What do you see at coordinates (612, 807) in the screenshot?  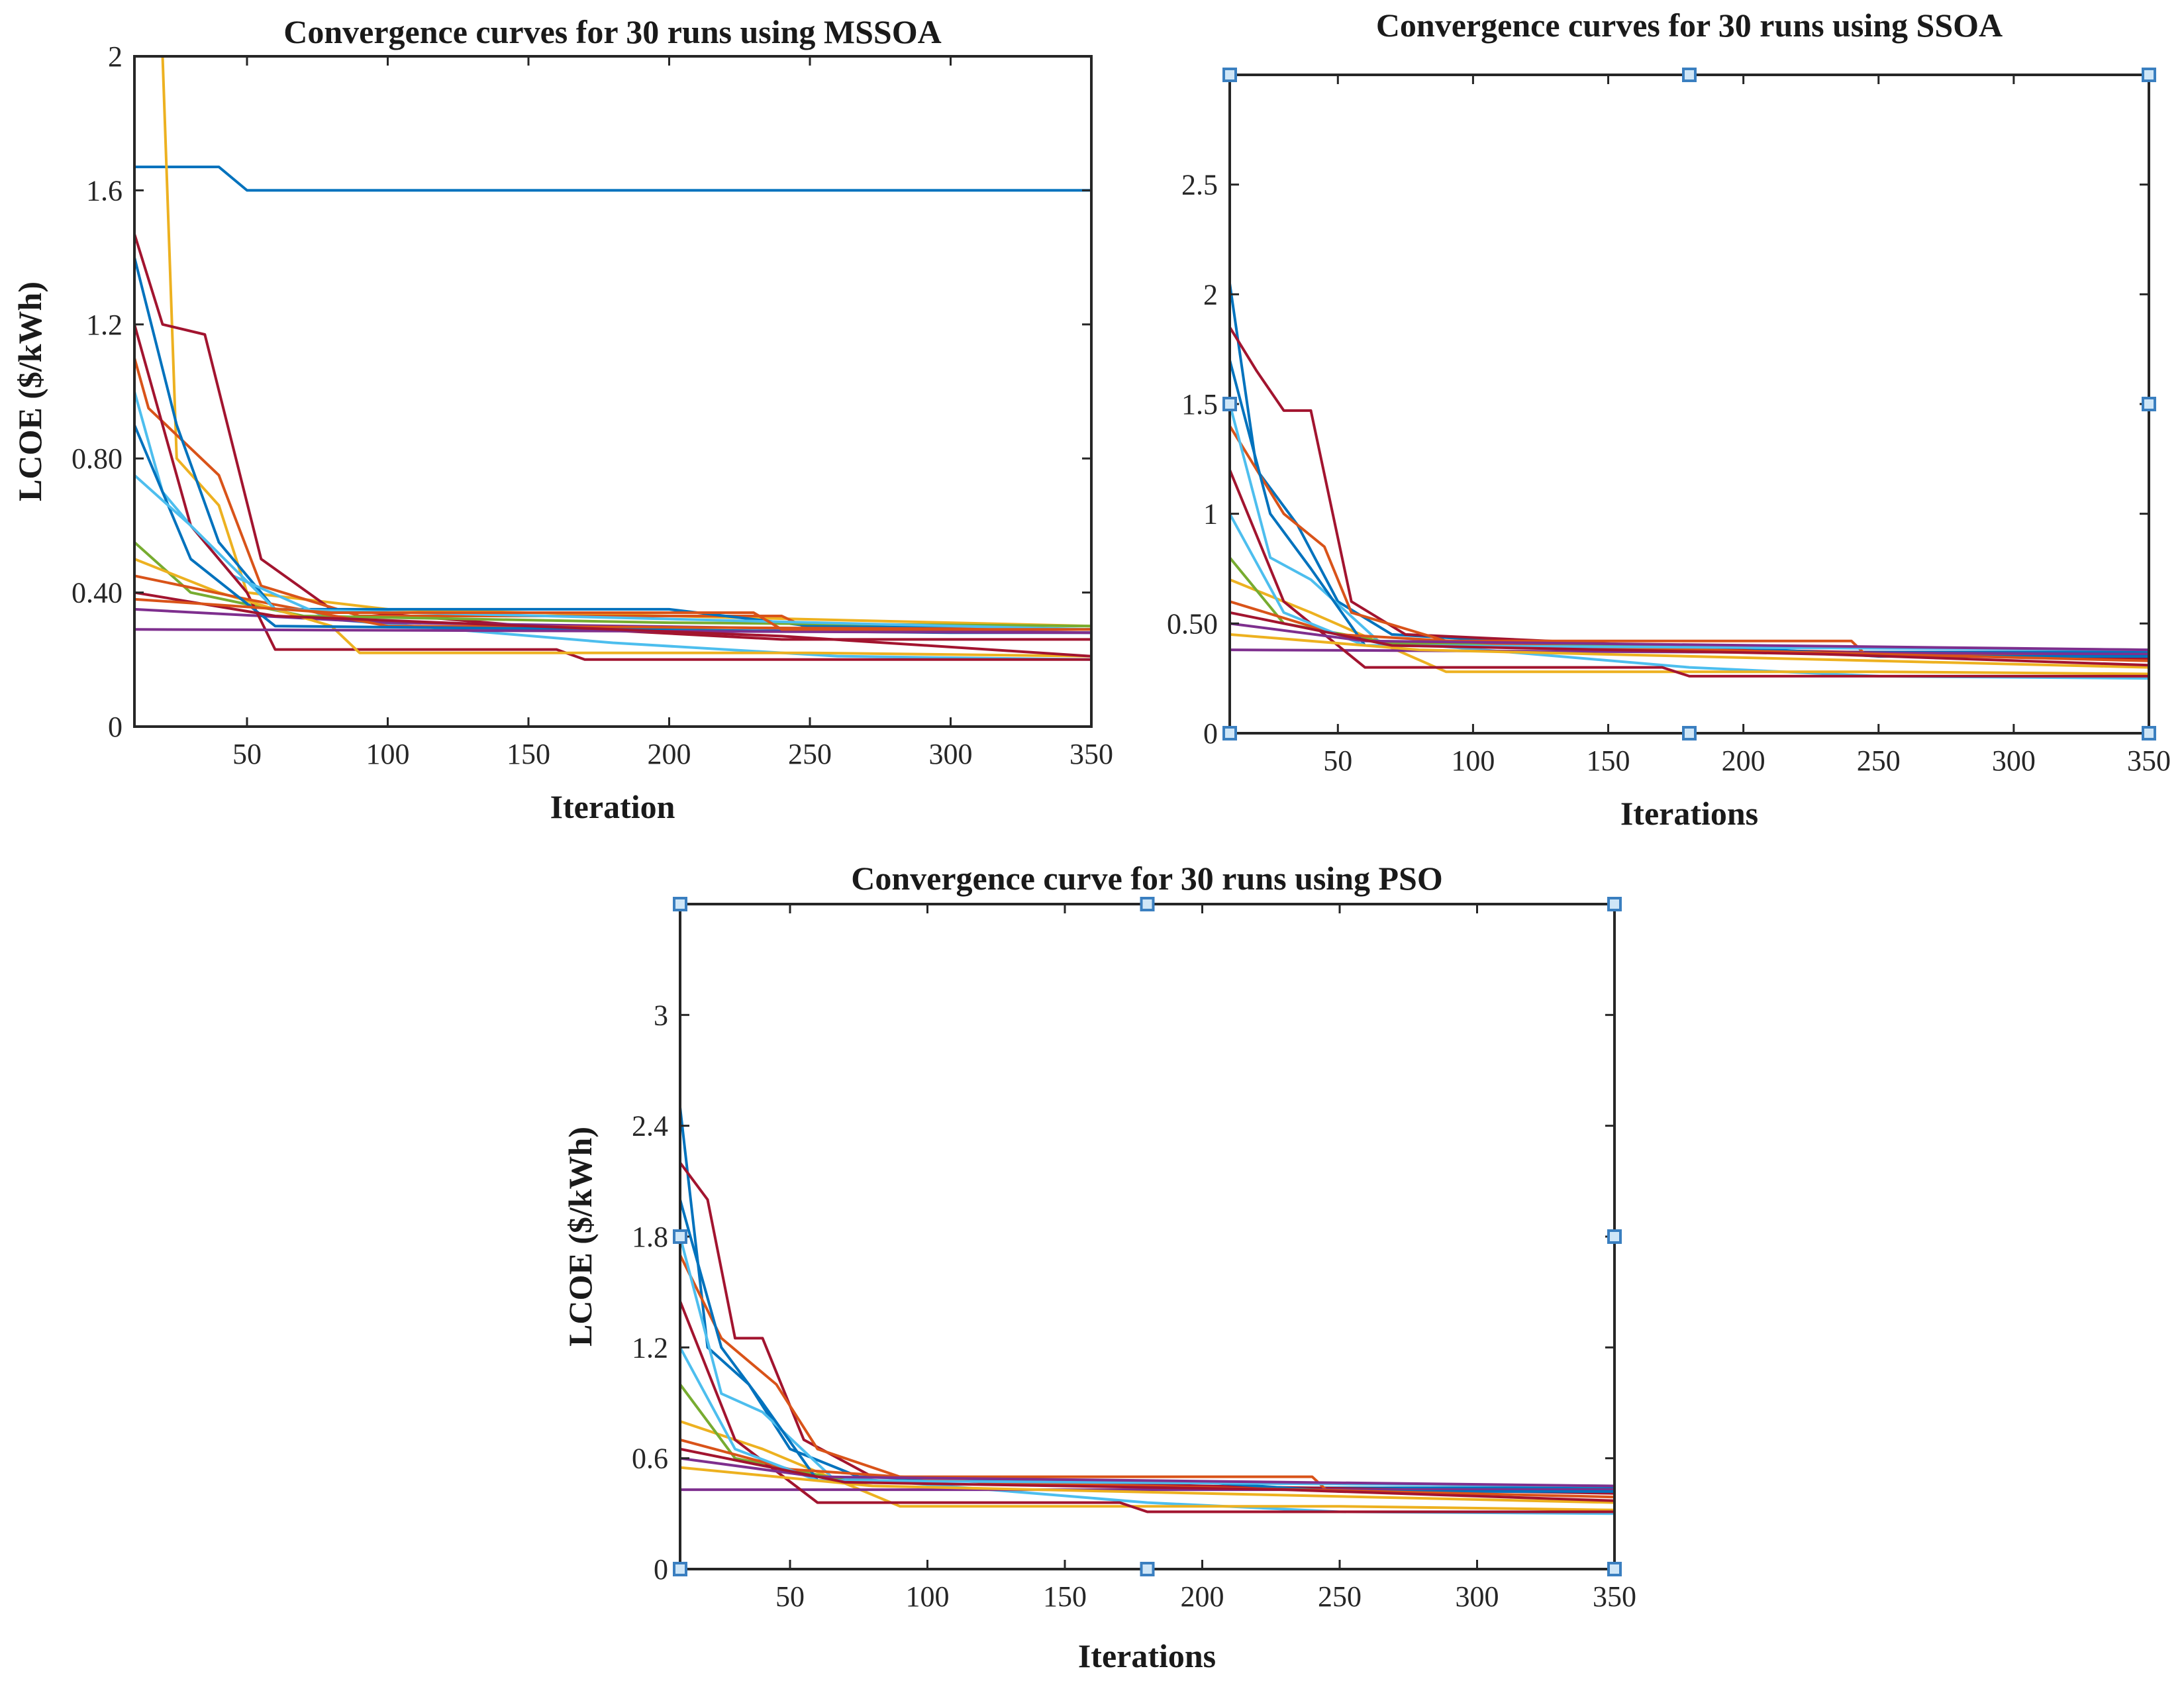 I see `x-axis-label: Iteration` at bounding box center [612, 807].